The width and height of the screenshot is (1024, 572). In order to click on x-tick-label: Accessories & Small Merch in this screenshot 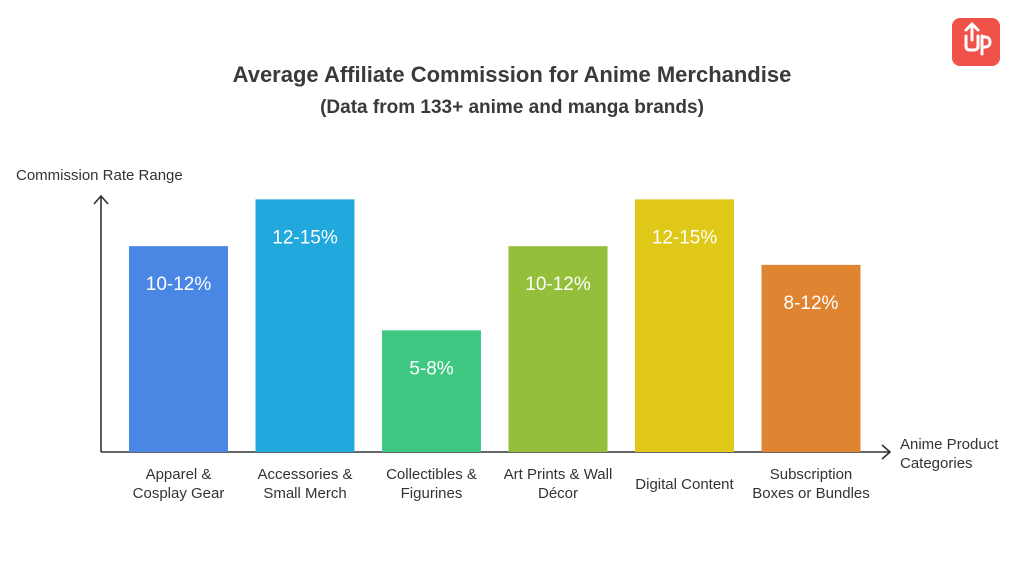, I will do `click(305, 484)`.